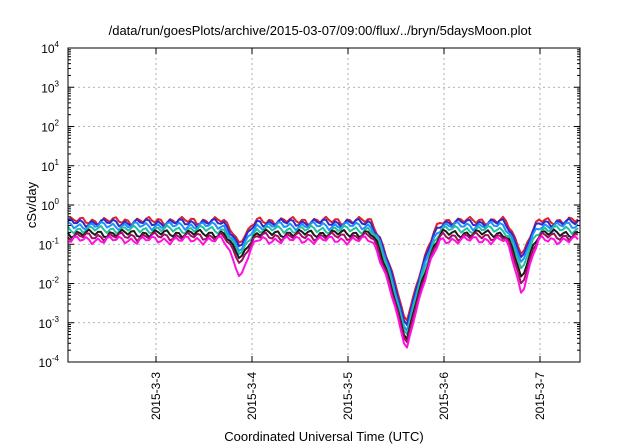 The width and height of the screenshot is (640, 448). I want to click on x-tick-label: 2015-3-4, so click(252, 396).